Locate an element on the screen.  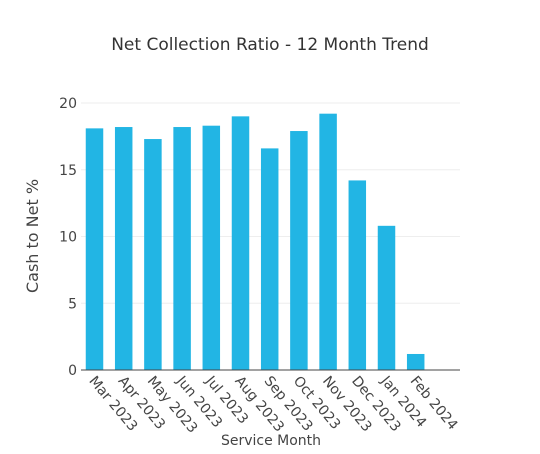
y-axis-title: Cash to Net % is located at coordinates (32, 236).